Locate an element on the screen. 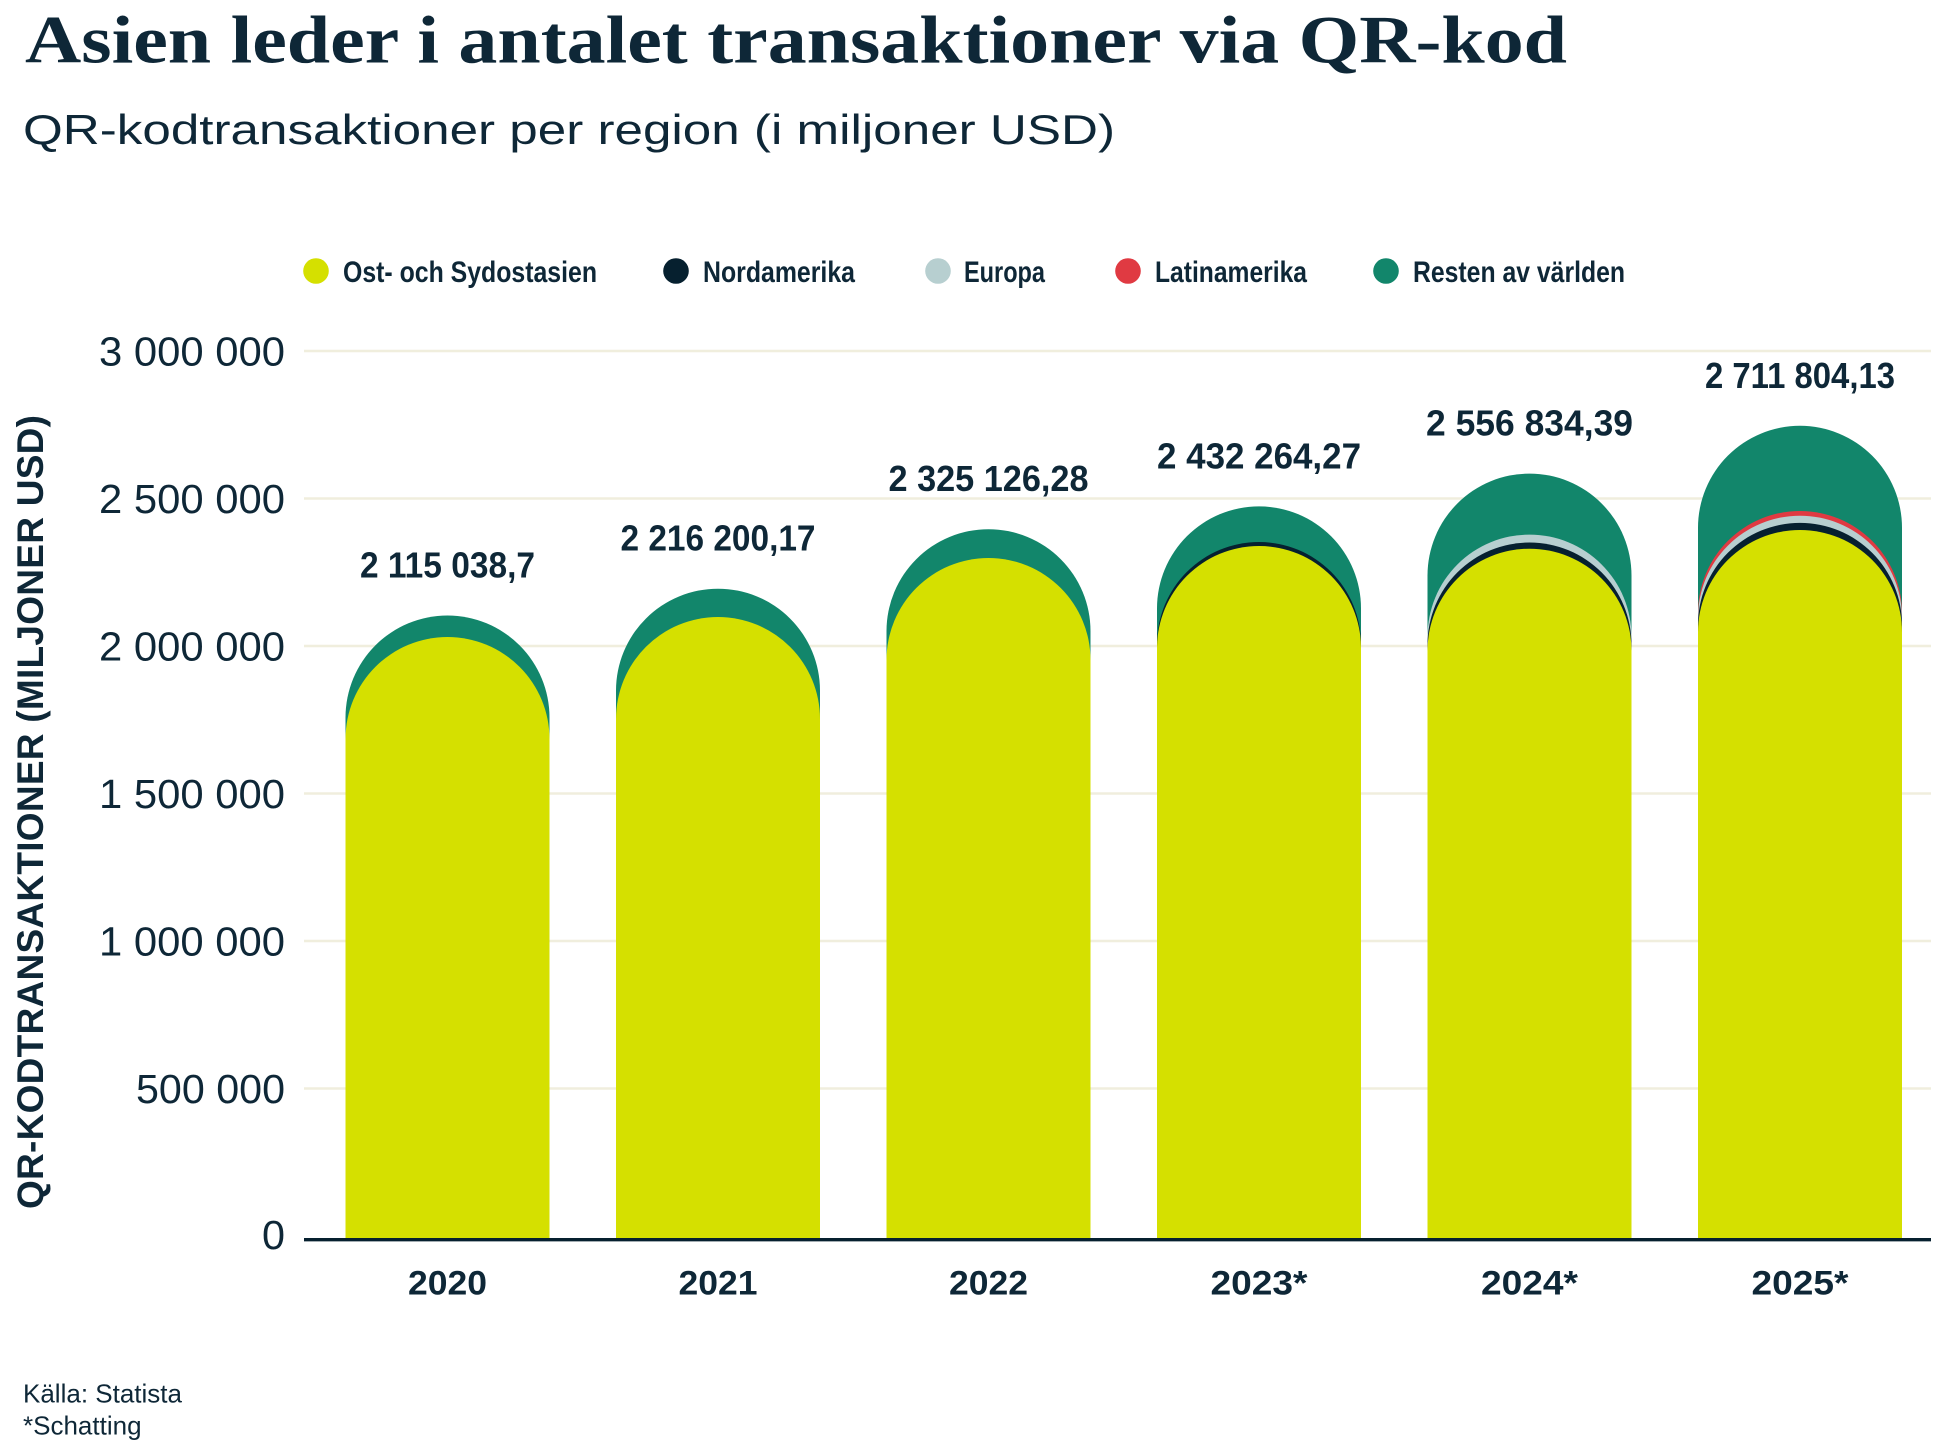  svg-text: Nordamerika is located at coordinates (779, 272).